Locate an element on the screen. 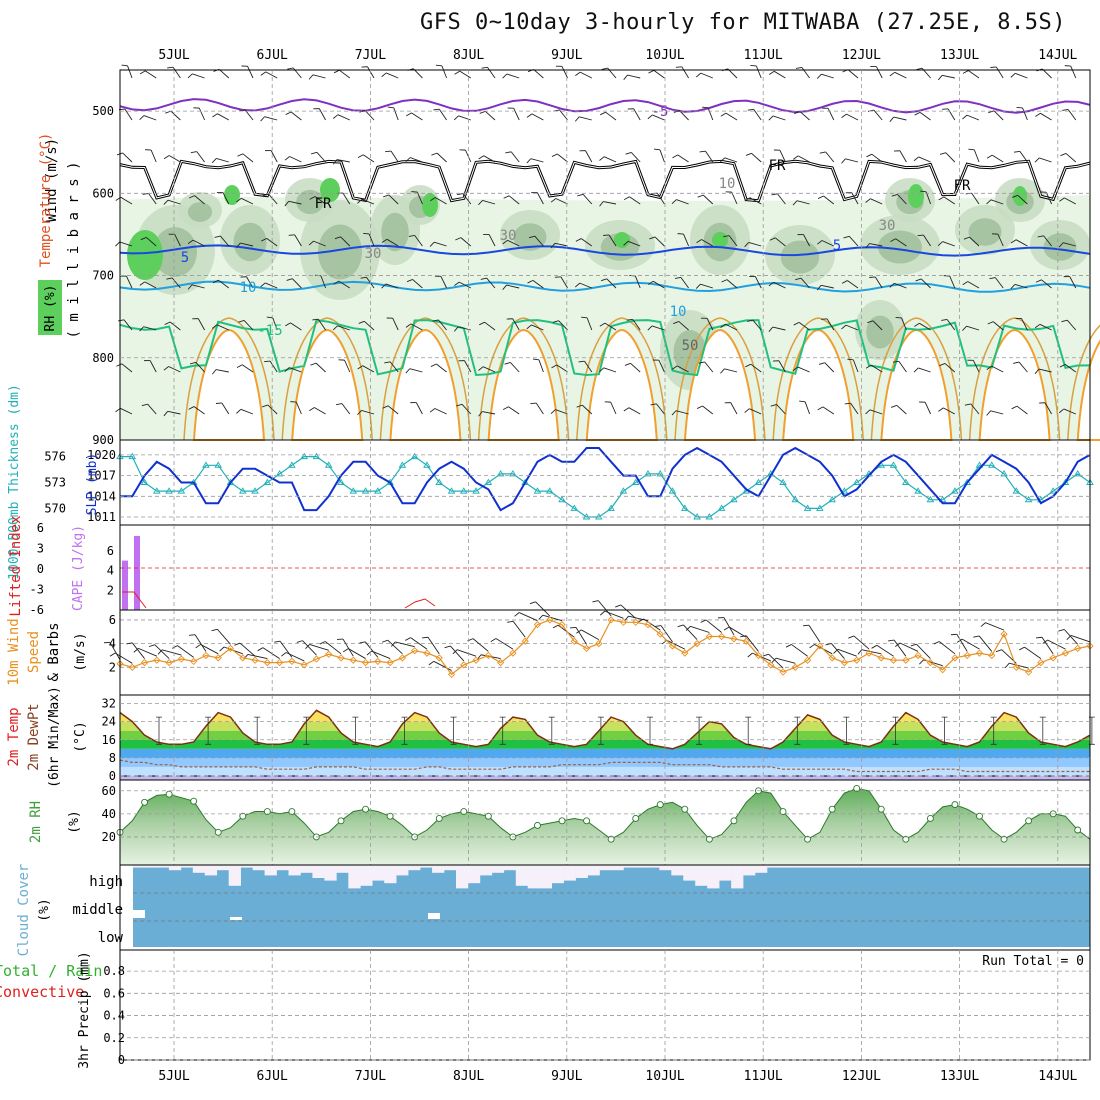  rh-contour-high is located at coordinates (330, 190).